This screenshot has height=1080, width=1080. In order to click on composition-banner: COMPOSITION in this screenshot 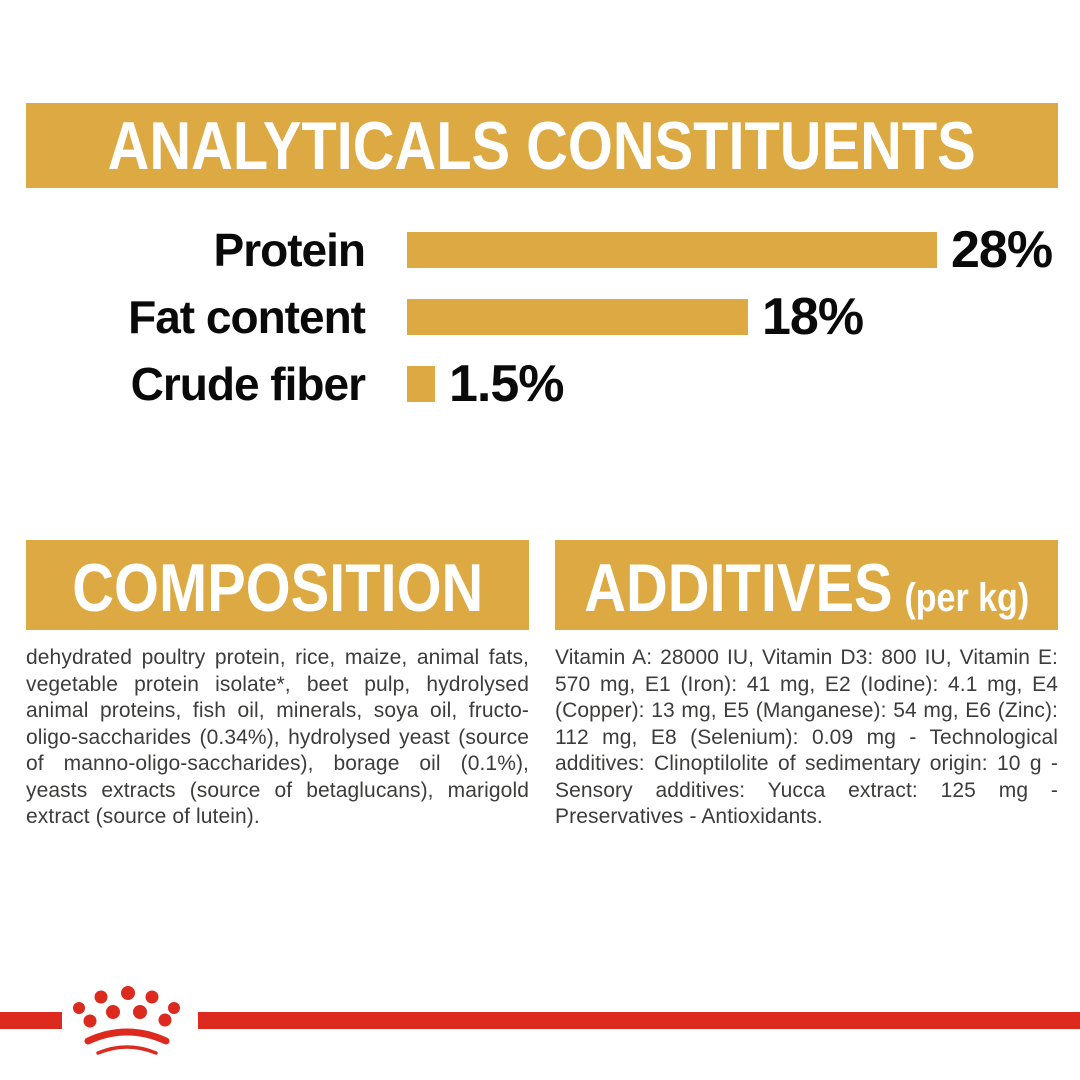, I will do `click(277, 585)`.